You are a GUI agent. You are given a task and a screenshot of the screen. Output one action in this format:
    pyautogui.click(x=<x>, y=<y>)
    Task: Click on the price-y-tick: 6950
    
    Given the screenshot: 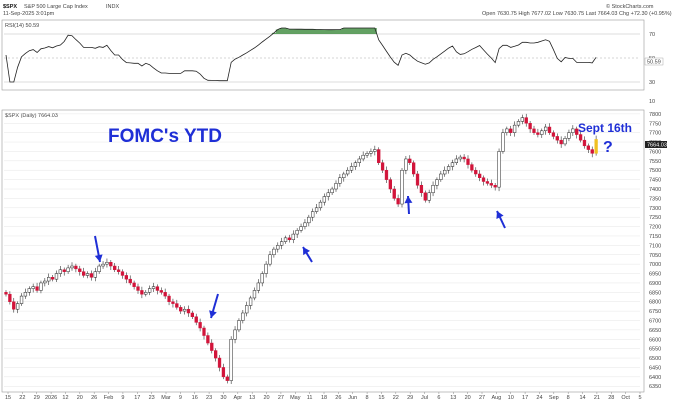 What is the action you would take?
    pyautogui.click(x=655, y=275)
    